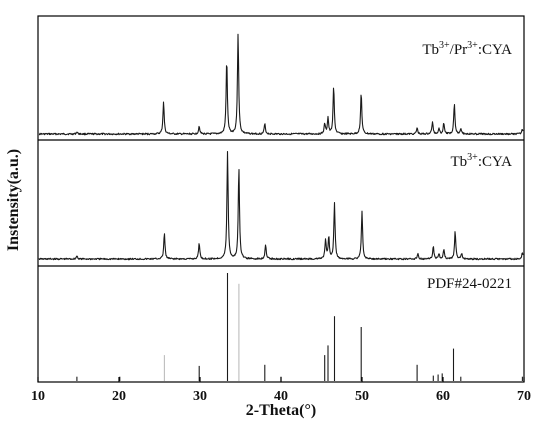  I want to click on label-part: /Pr, so click(459, 50).